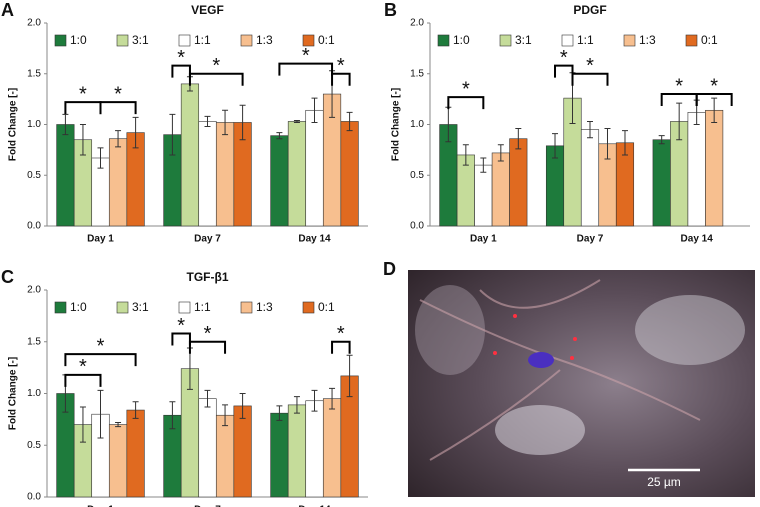 This screenshot has width=760, height=507. Describe the element at coordinates (326, 307) in the screenshot. I see `legend-label: 0:1` at that location.